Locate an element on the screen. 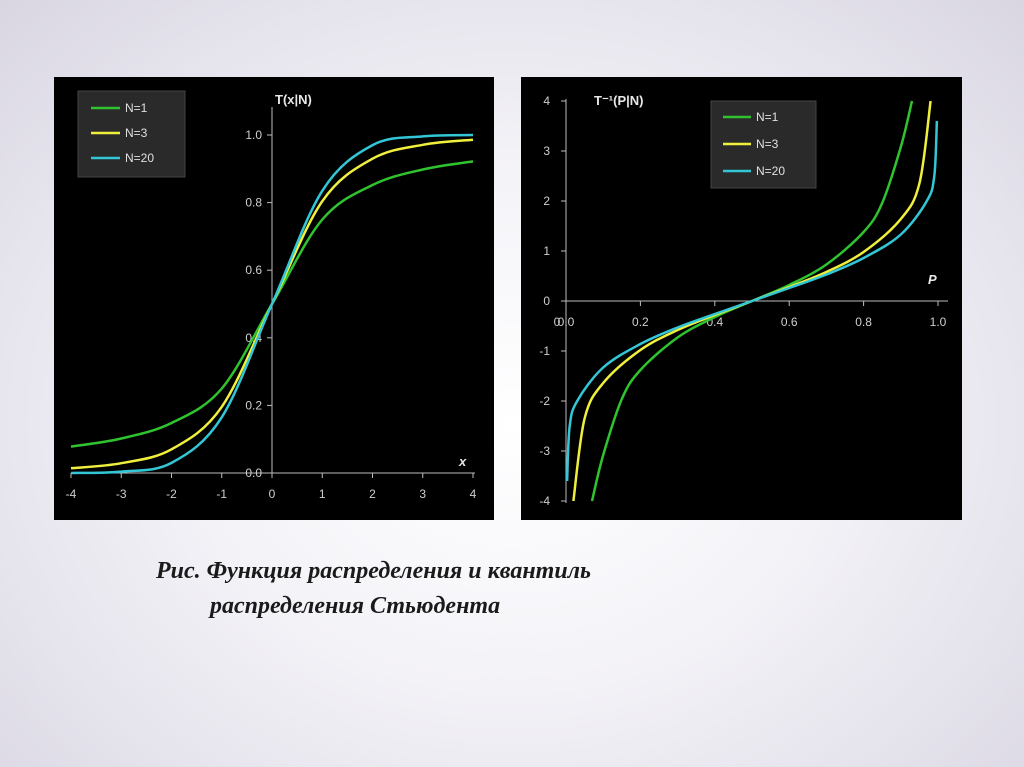  x-tick-label: -2 is located at coordinates (171, 494).